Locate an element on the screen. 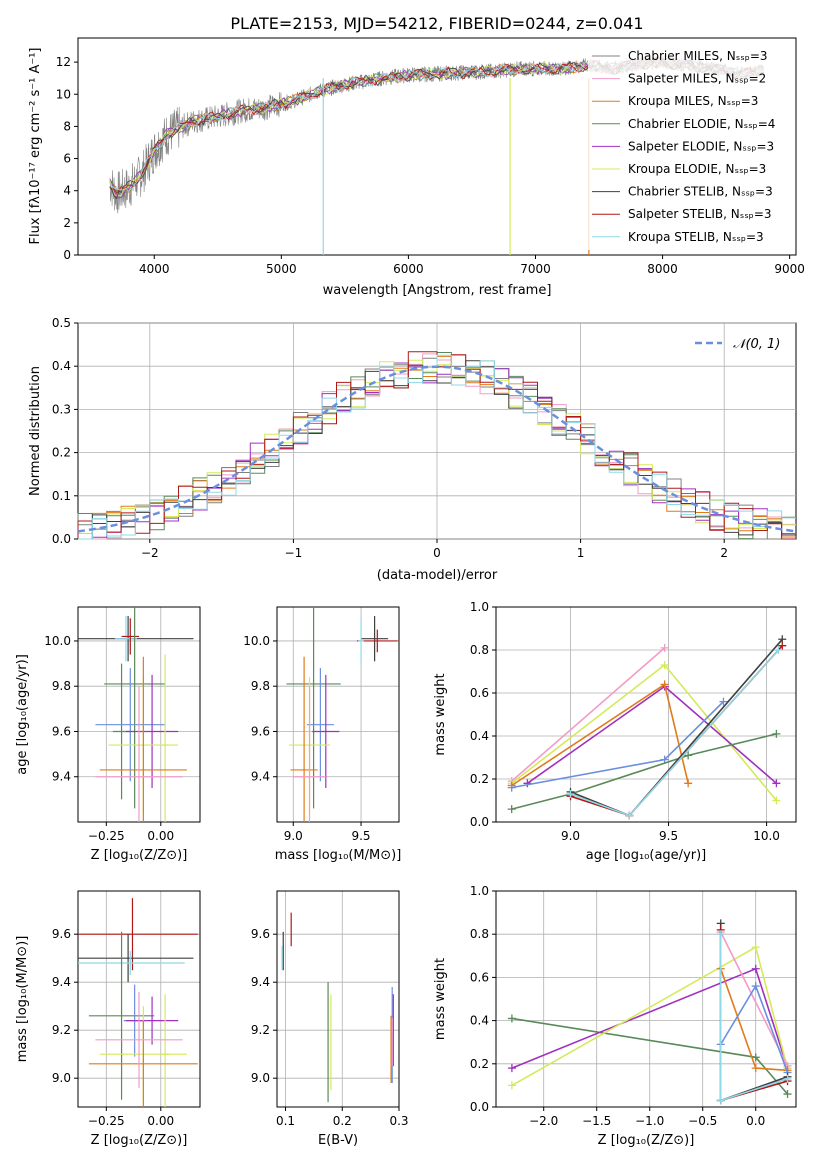 This screenshot has height=1170, width=819. residual-xlabel: (data-model)/error is located at coordinates (437, 575).